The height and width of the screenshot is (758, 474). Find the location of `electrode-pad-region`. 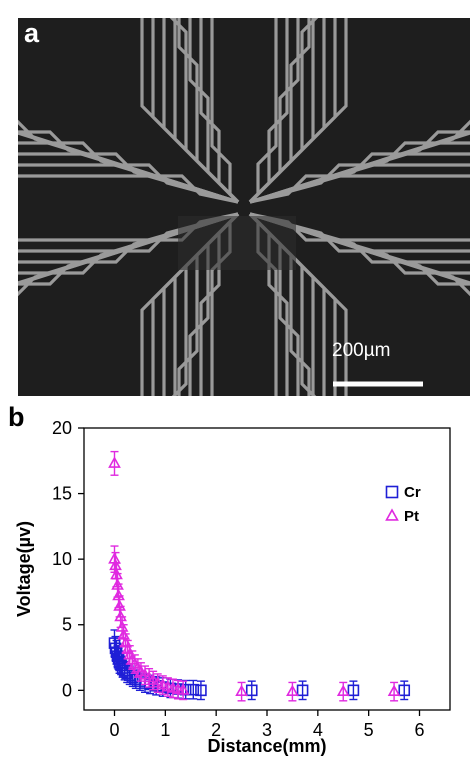

electrode-pad-region is located at coordinates (237, 243).